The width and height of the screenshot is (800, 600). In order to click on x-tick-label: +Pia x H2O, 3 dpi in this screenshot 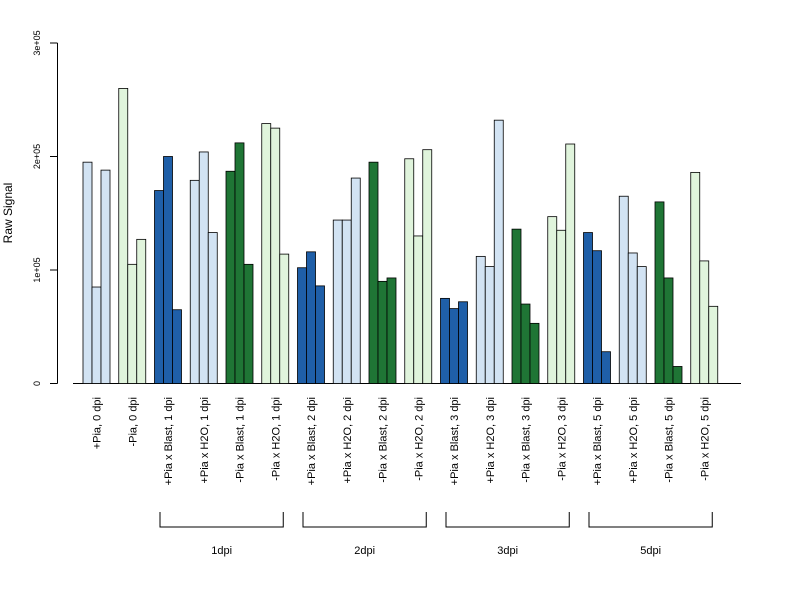, I will do `click(491, 440)`.